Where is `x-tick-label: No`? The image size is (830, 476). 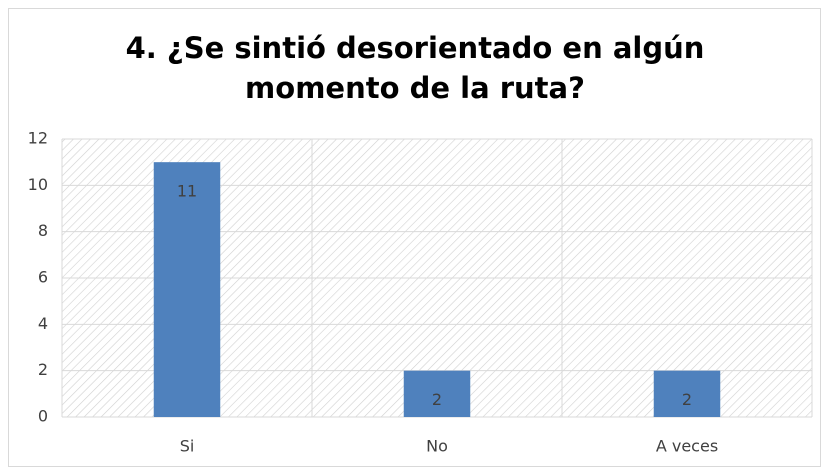 x-tick-label: No is located at coordinates (437, 446).